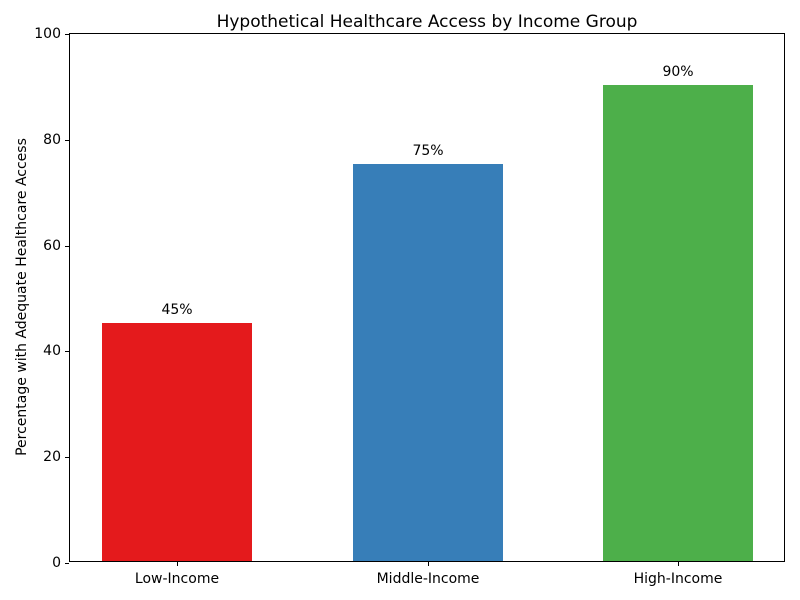 This screenshot has height=600, width=800. I want to click on bar-high-income, so click(678, 322).